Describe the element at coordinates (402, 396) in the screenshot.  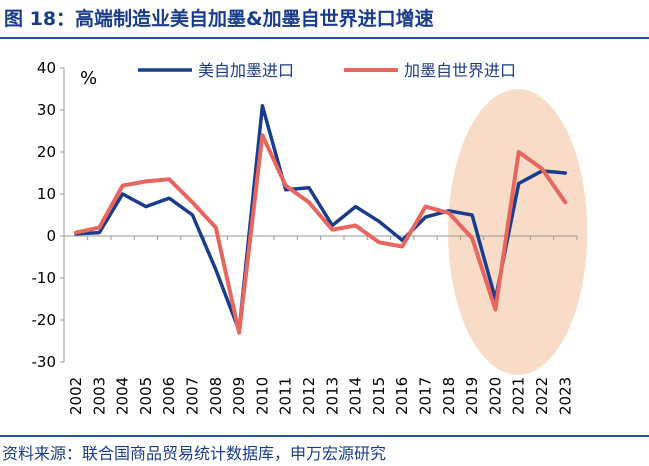
I see `x-tick-label: 2016` at that location.